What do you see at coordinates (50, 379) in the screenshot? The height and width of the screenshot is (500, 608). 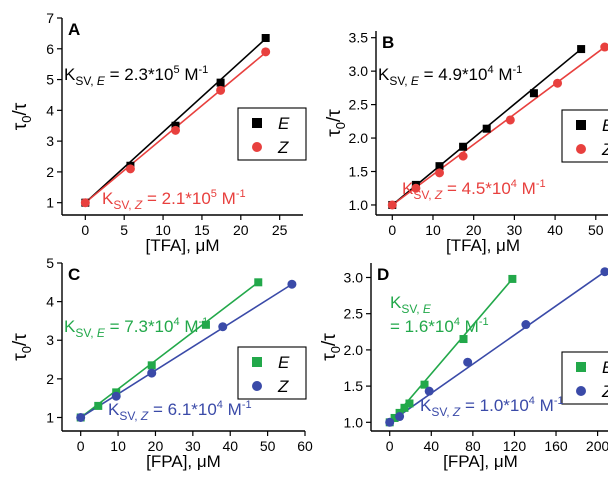 I see `y-tick-label: 2` at bounding box center [50, 379].